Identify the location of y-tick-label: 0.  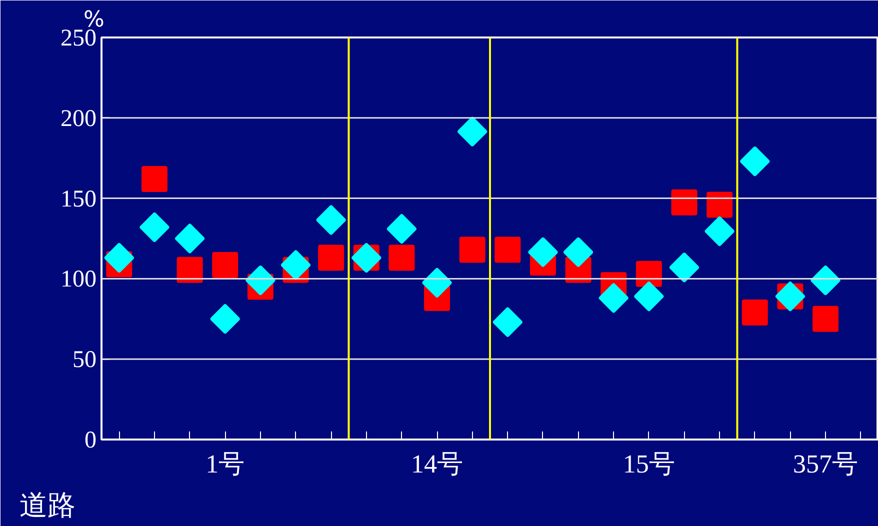
(90, 441).